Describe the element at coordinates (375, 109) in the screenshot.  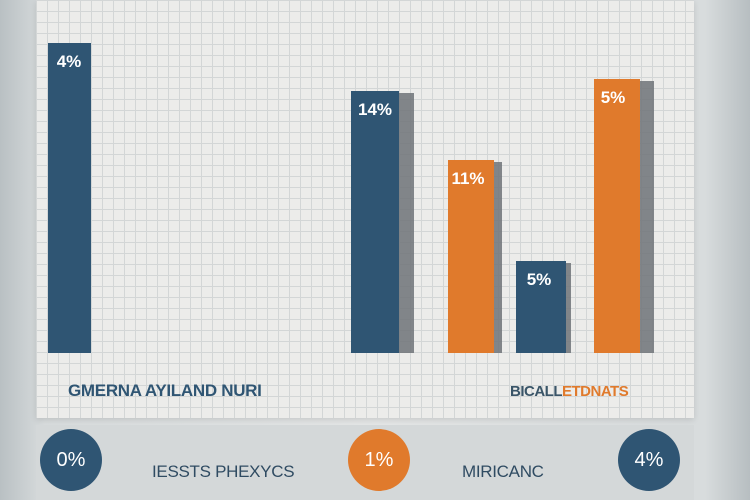
I see `bar-label-2: 14%` at that location.